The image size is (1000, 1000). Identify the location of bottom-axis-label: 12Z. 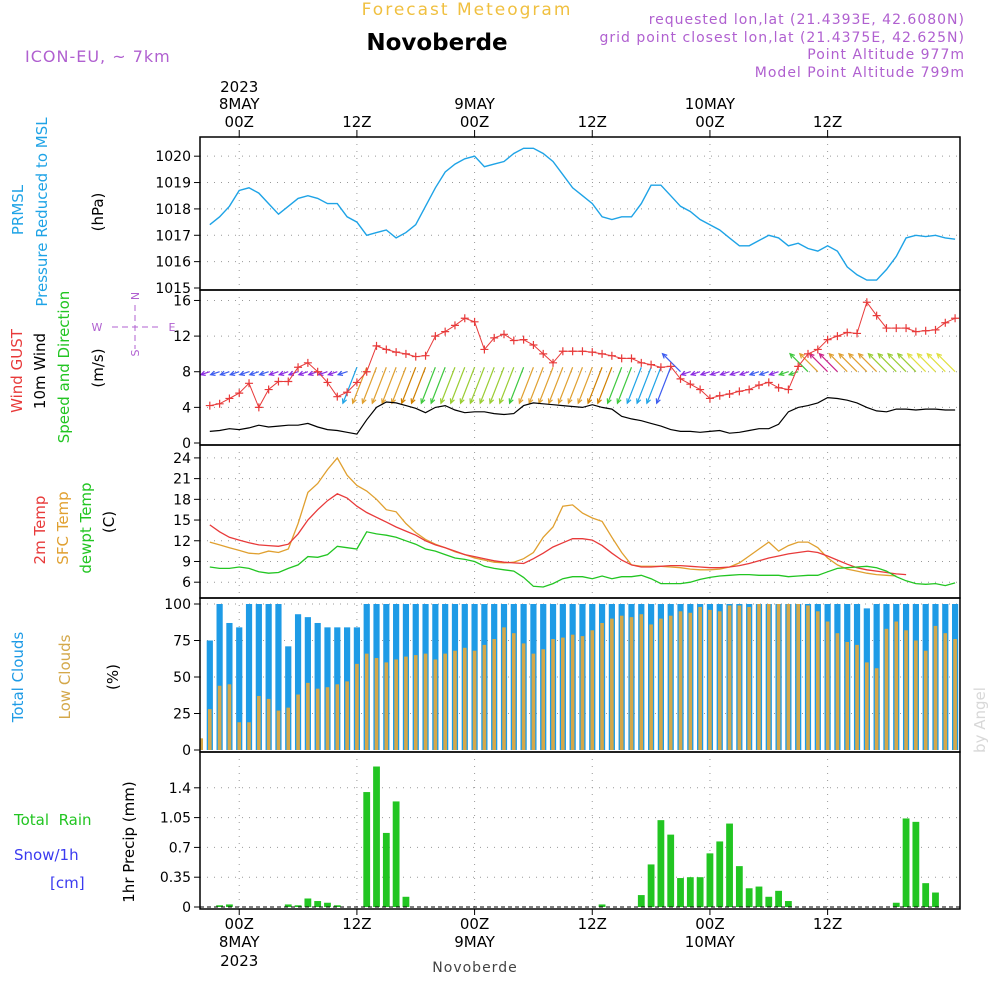
(356, 924).